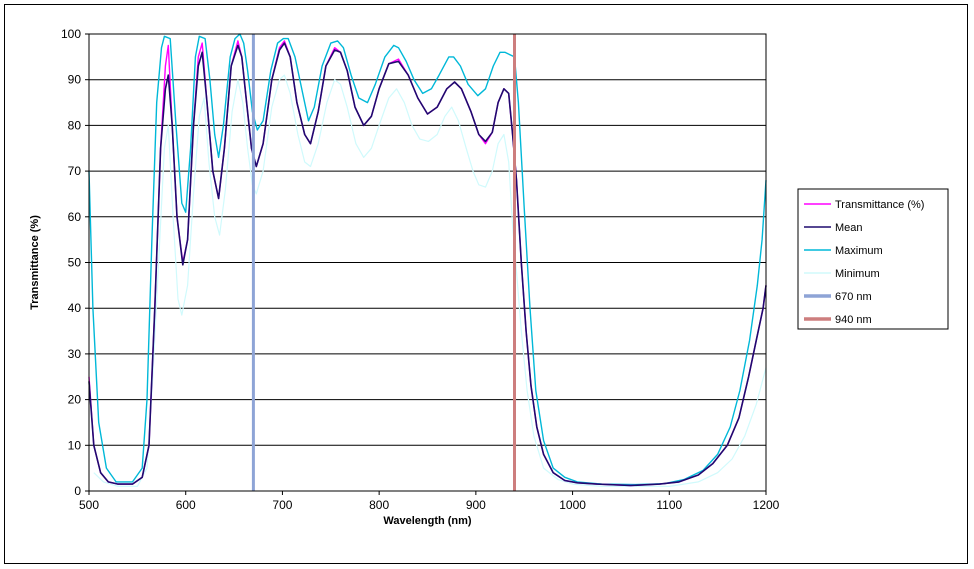  I want to click on x-tick-label: 1000, so click(572, 505).